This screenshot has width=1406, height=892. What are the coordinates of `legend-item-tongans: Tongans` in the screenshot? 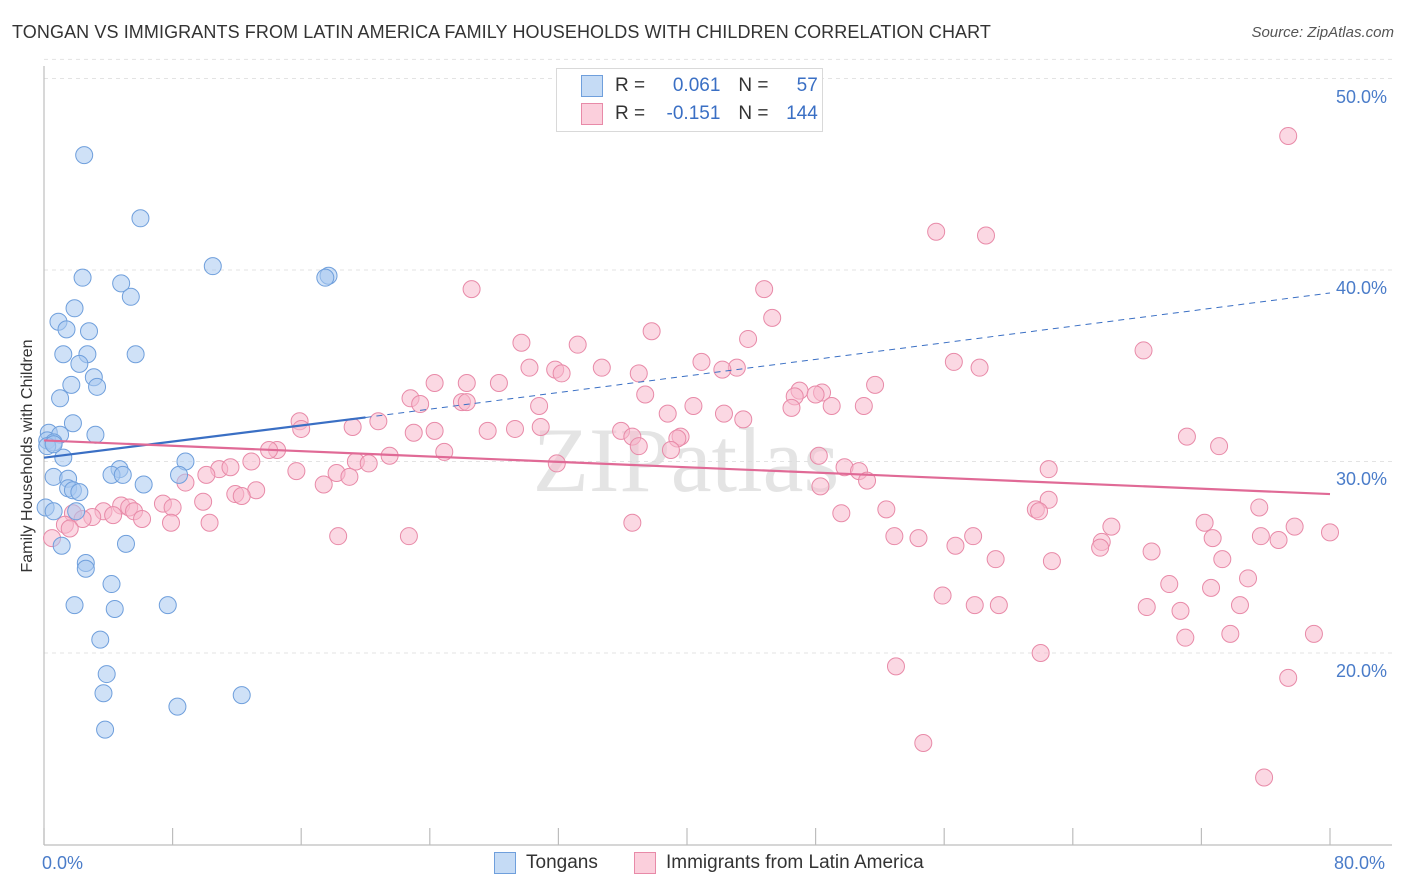 It's located at (546, 864).